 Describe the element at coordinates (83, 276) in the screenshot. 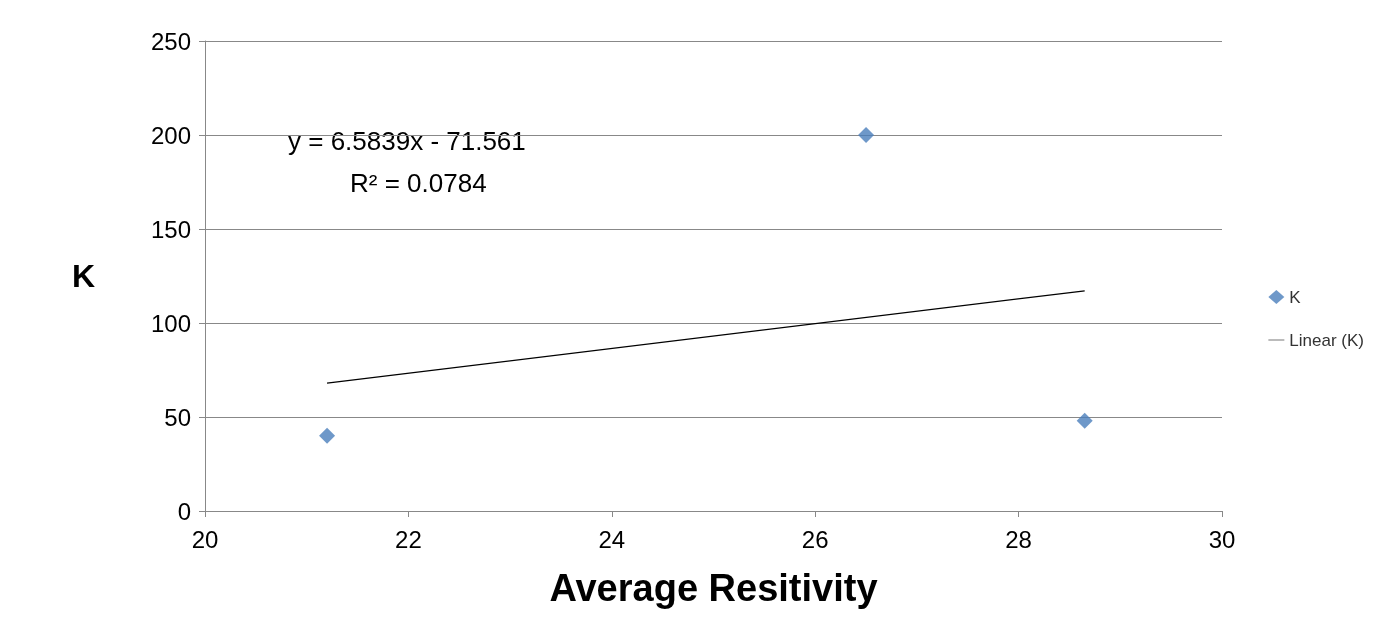

I see `y-axis-title: K` at that location.